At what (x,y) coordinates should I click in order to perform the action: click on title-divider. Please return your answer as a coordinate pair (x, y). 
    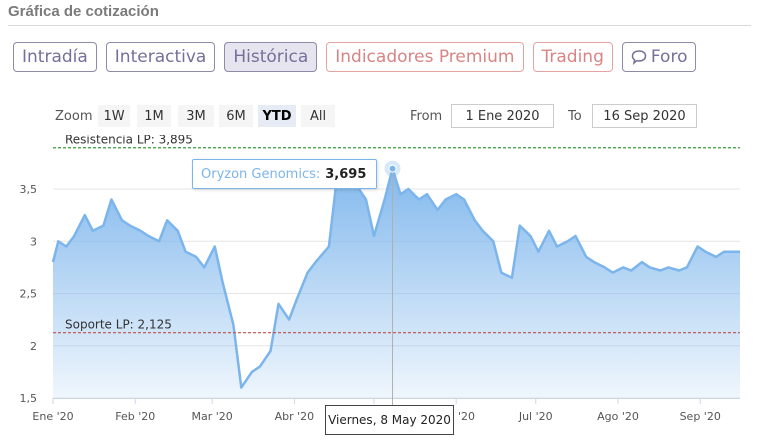
    Looking at the image, I should click on (379, 25).